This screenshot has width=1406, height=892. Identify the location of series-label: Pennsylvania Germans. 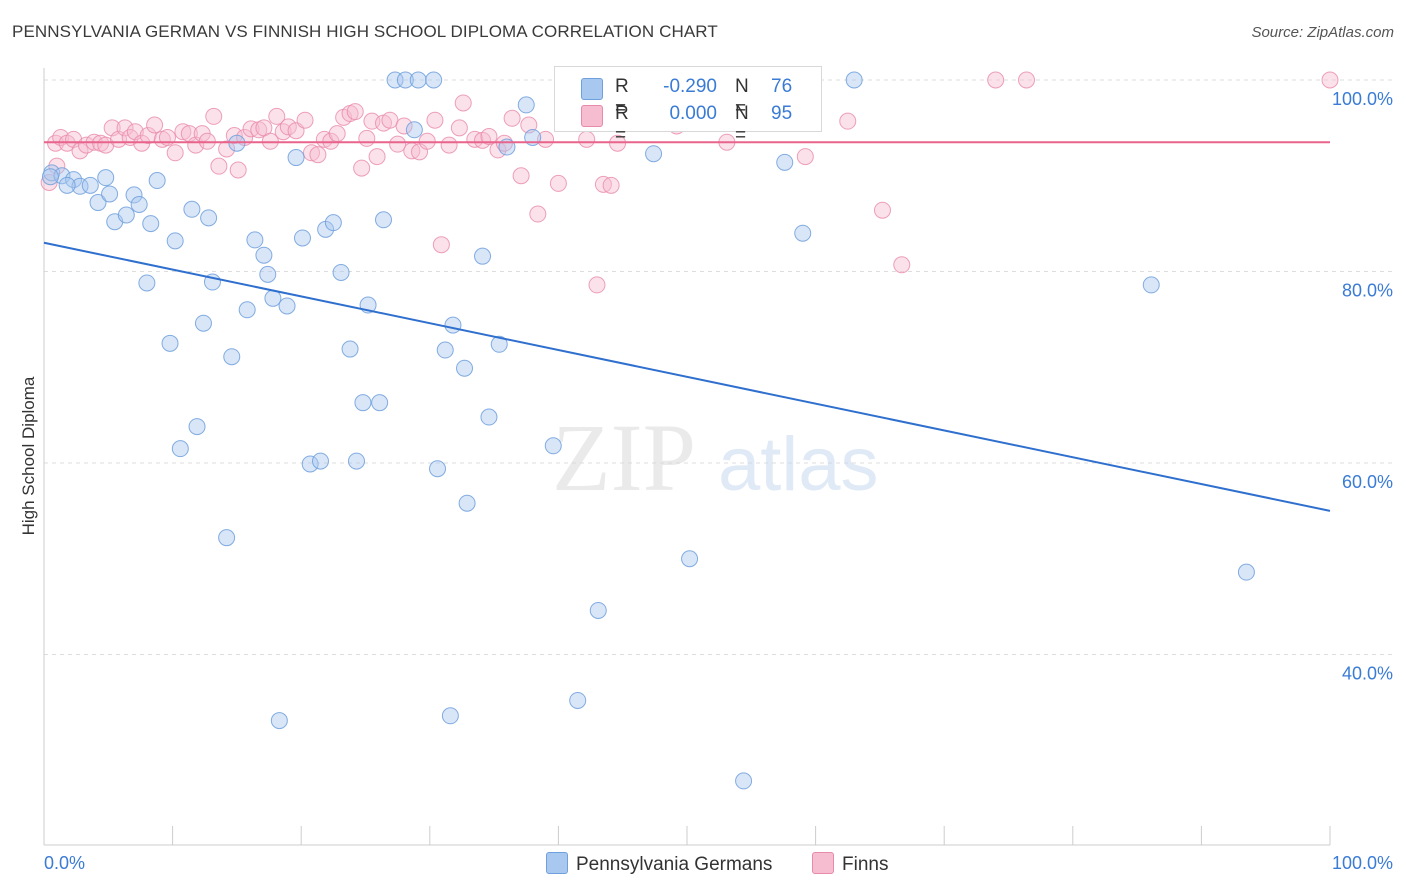
(674, 864).